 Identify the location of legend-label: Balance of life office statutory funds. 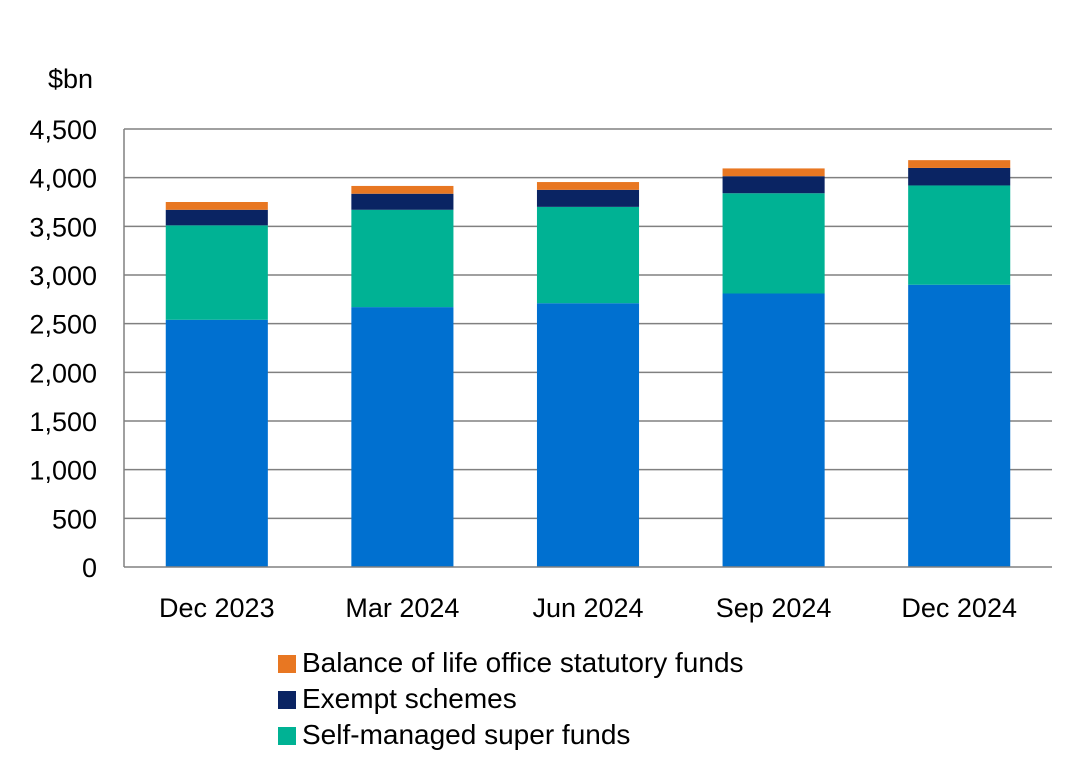
(523, 662).